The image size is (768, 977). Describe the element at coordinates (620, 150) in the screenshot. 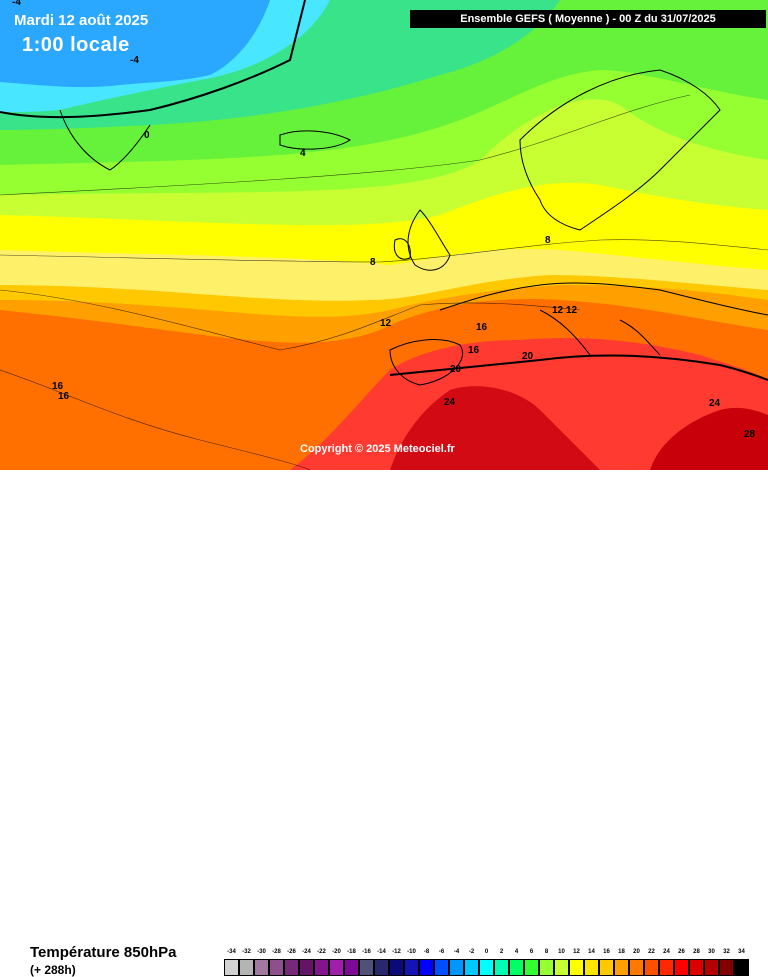

I see `scandinavia` at that location.